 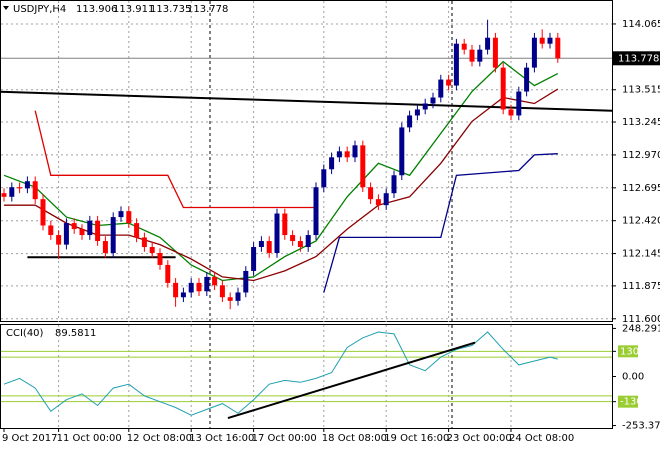 What do you see at coordinates (633, 377) in the screenshot?
I see `cci-tick-label: 0.00` at bounding box center [633, 377].